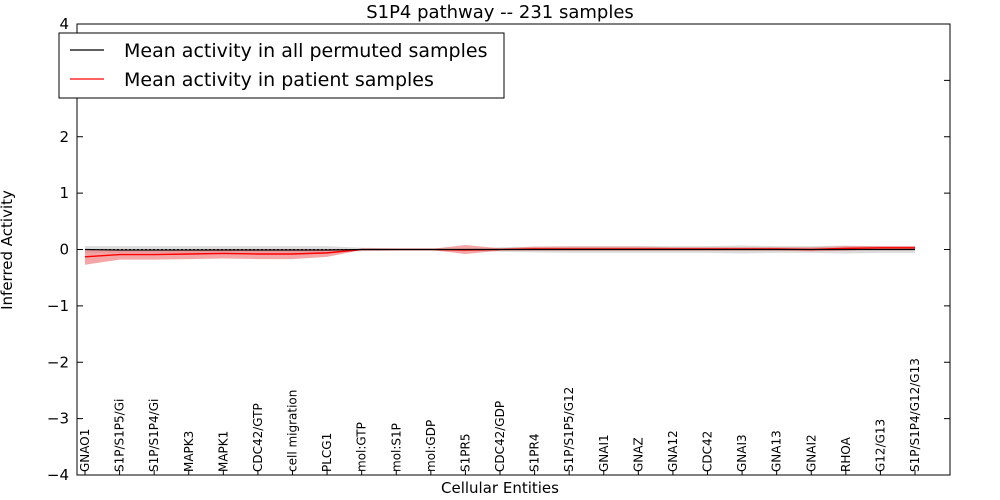  I want to click on x-category-label: GNA13, so click(777, 451).